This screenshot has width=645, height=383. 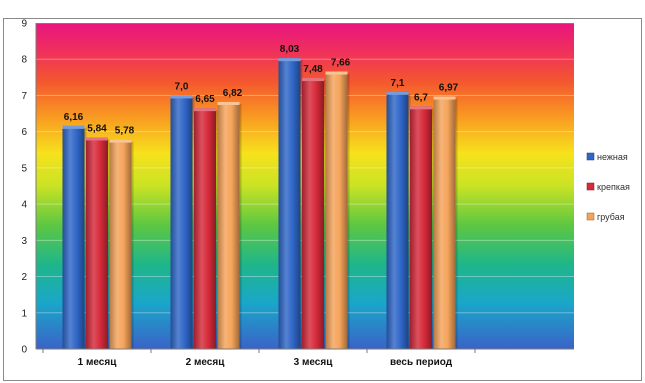 What do you see at coordinates (24, 24) in the screenshot?
I see `y-tick-label: 9` at bounding box center [24, 24].